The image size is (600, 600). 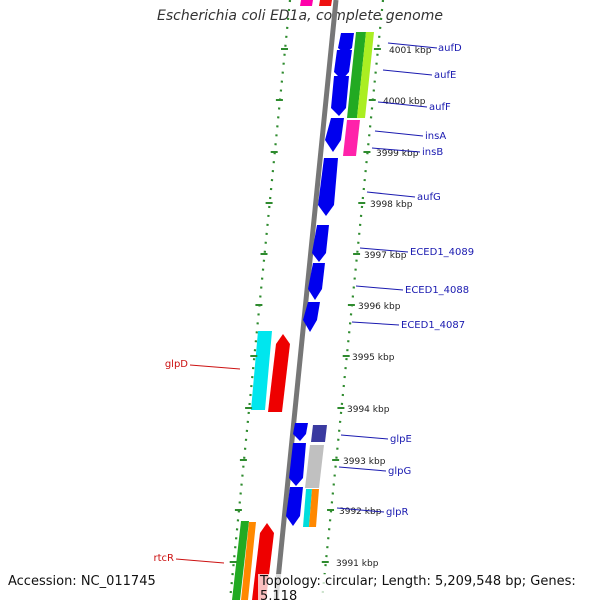 I want to click on genome-backbone, so click(x=306, y=300).